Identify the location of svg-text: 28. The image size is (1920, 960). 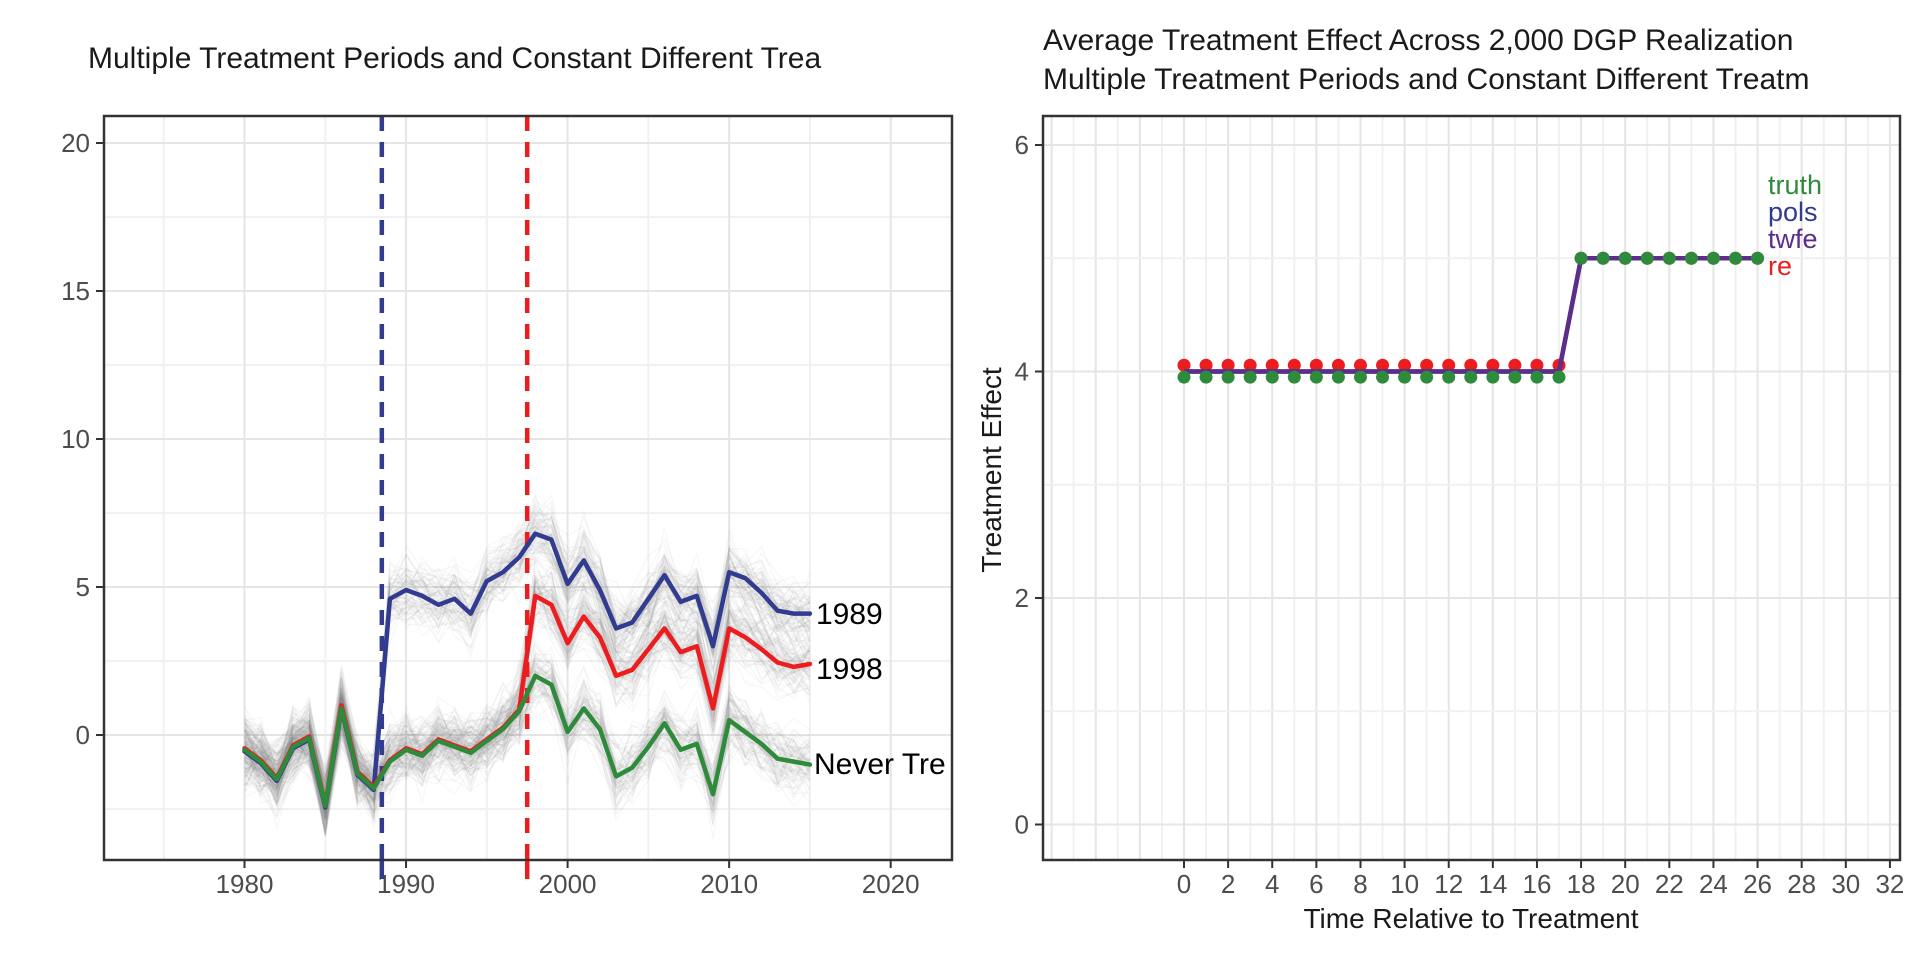
(1801, 884).